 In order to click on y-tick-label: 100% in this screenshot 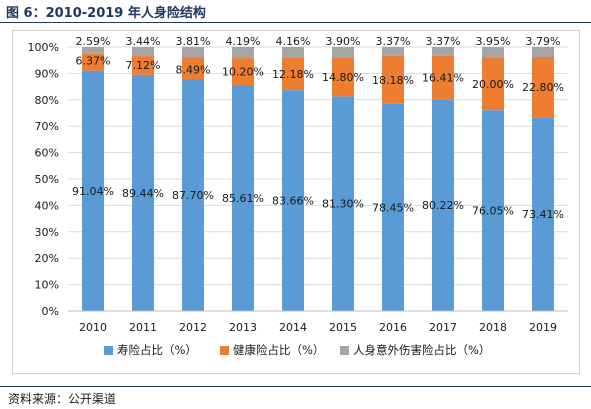, I will do `click(43, 47)`.